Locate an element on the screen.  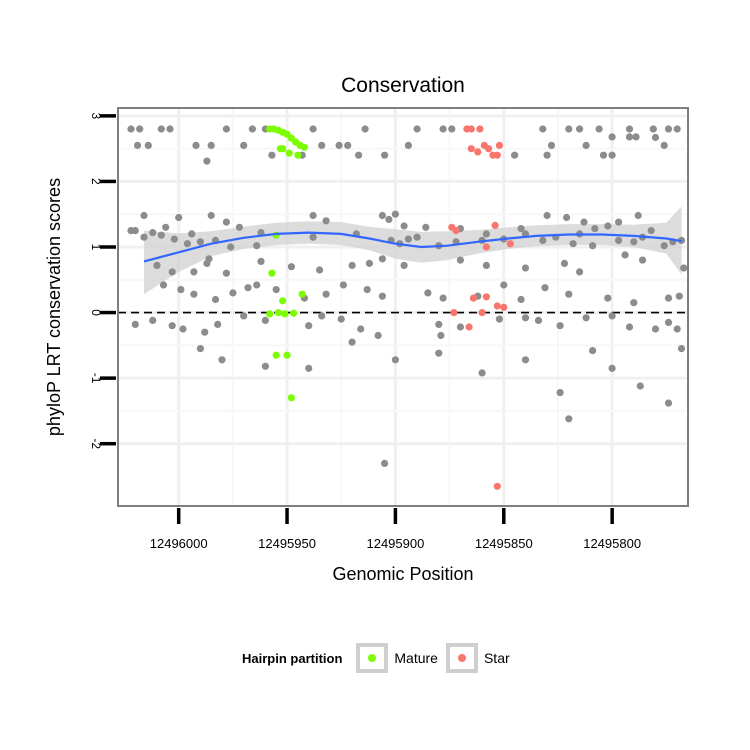
smooth-ribbon-group is located at coordinates (413, 250).